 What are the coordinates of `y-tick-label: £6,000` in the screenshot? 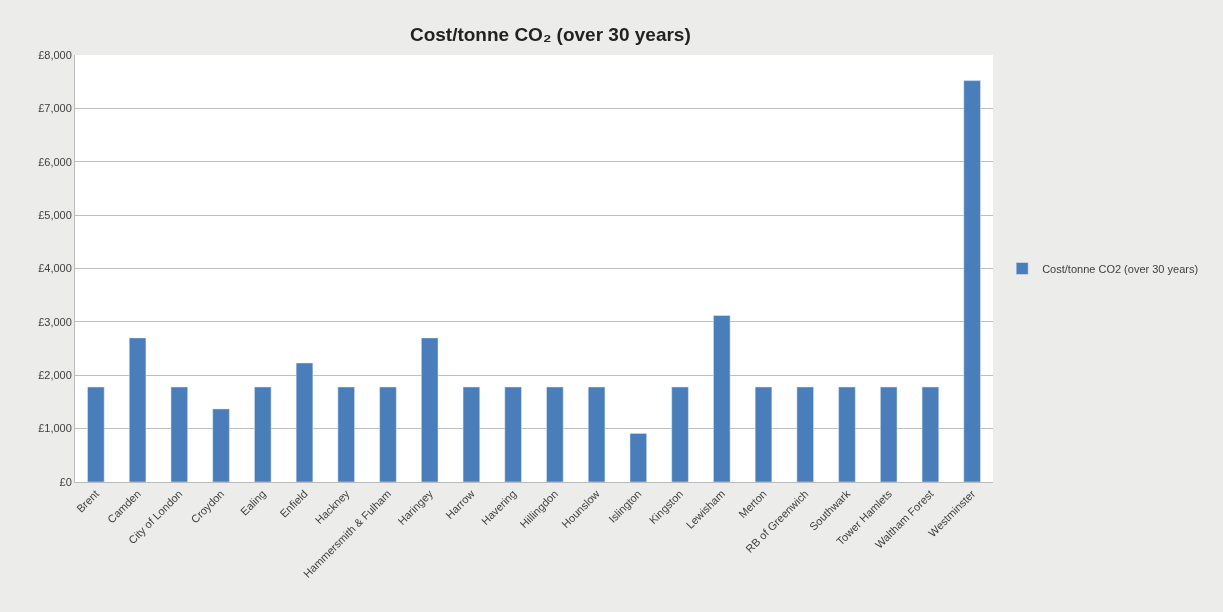 It's located at (55, 161).